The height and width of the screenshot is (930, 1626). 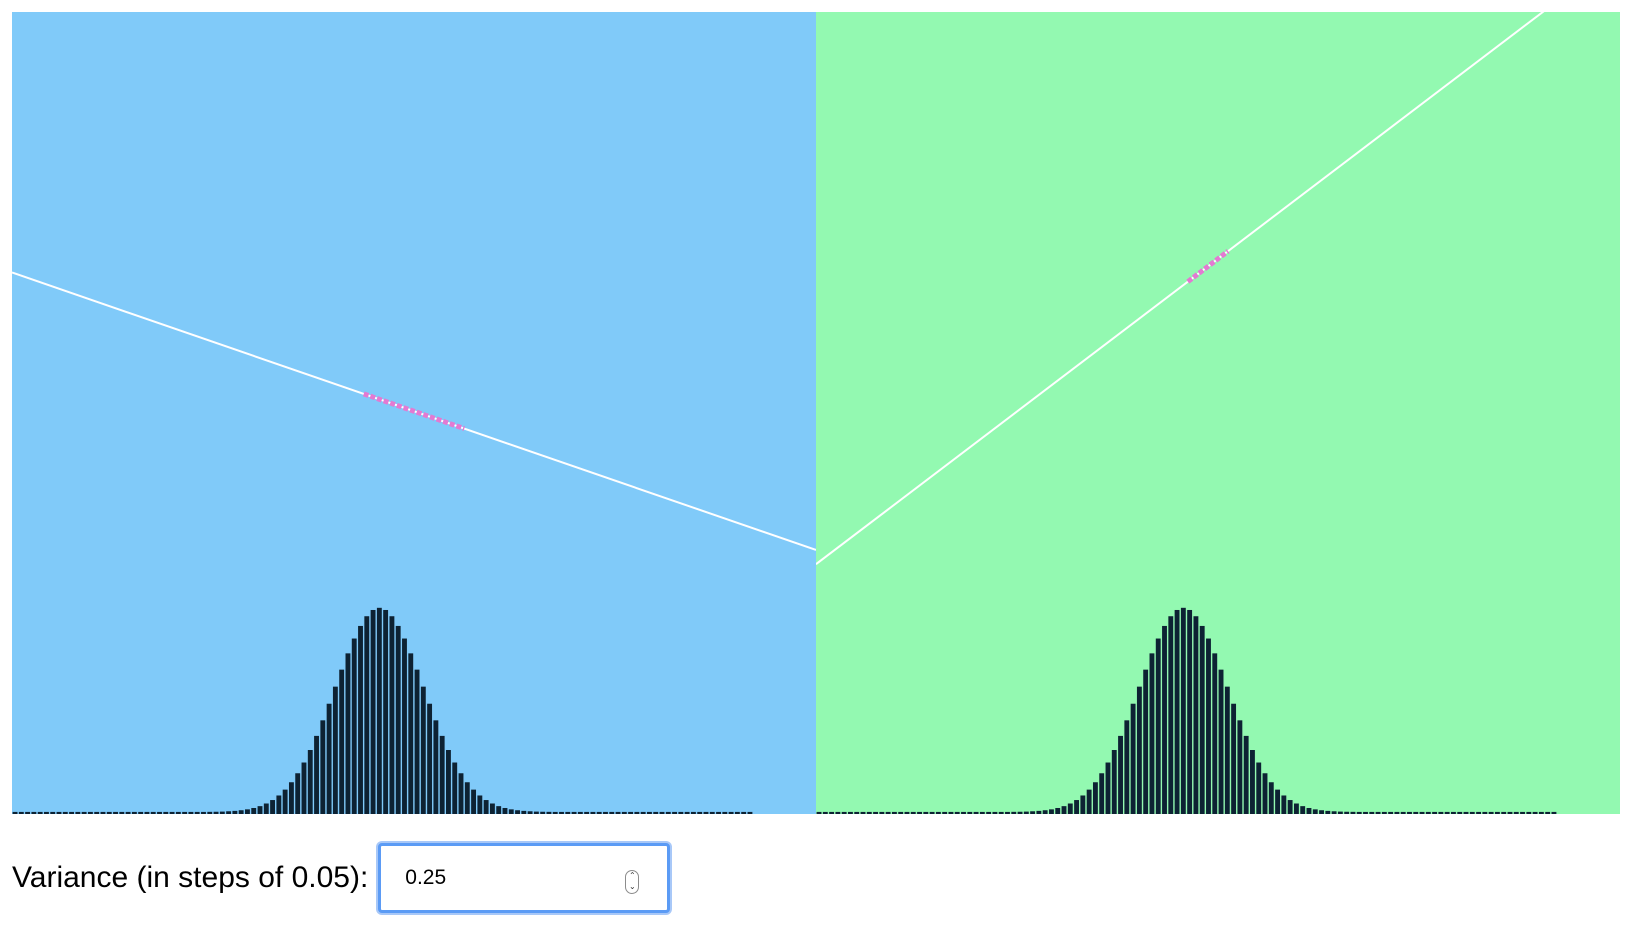 I want to click on variance-input-box: ⌃ ⌄, so click(x=524, y=878).